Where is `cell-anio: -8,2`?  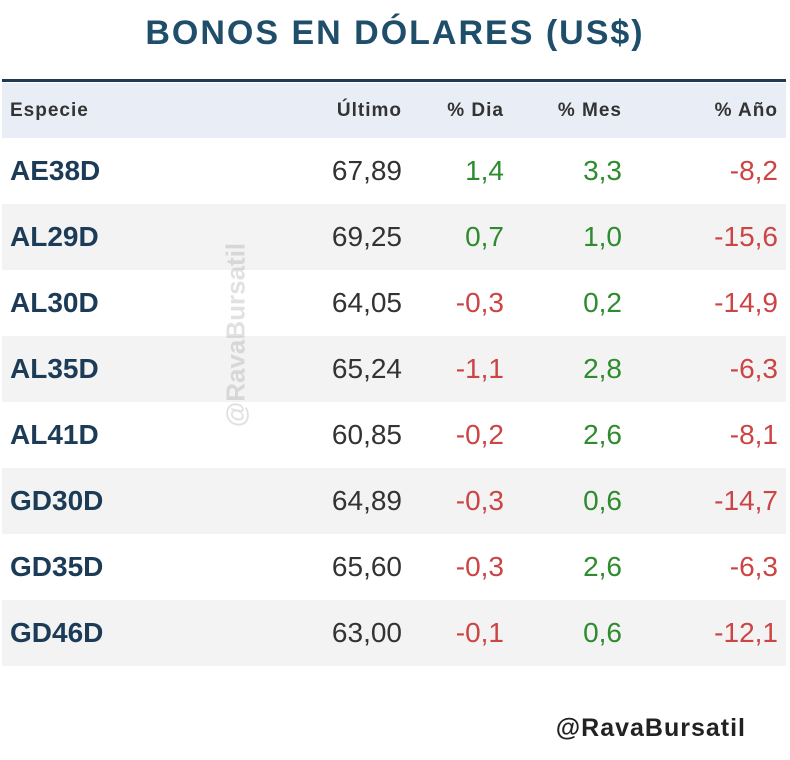
cell-anio: -8,2 is located at coordinates (753, 170).